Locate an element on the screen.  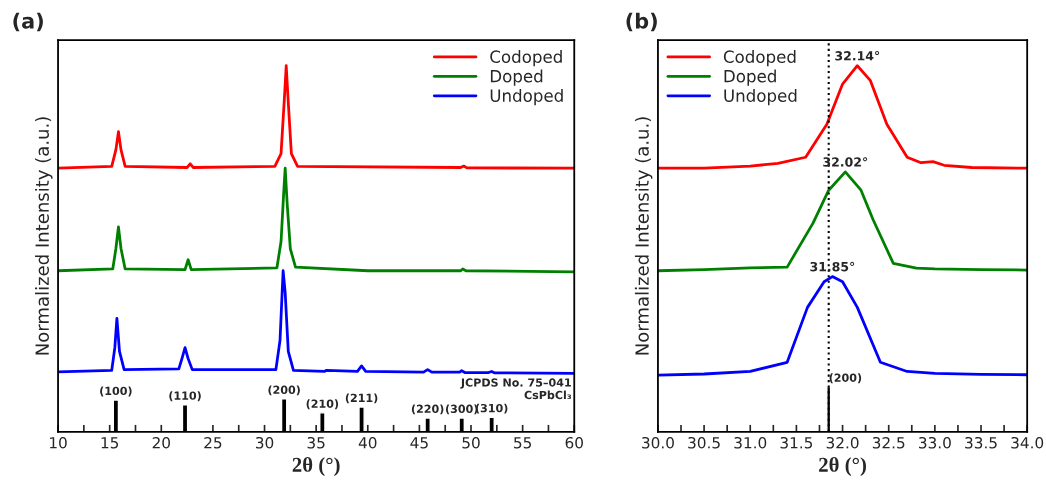
x-tick-label: 55 is located at coordinates (523, 443).